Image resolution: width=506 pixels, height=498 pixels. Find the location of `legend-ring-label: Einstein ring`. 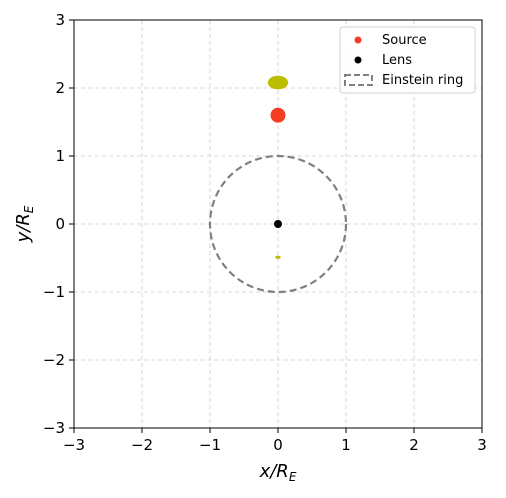

legend-ring-label: Einstein ring is located at coordinates (422, 80).